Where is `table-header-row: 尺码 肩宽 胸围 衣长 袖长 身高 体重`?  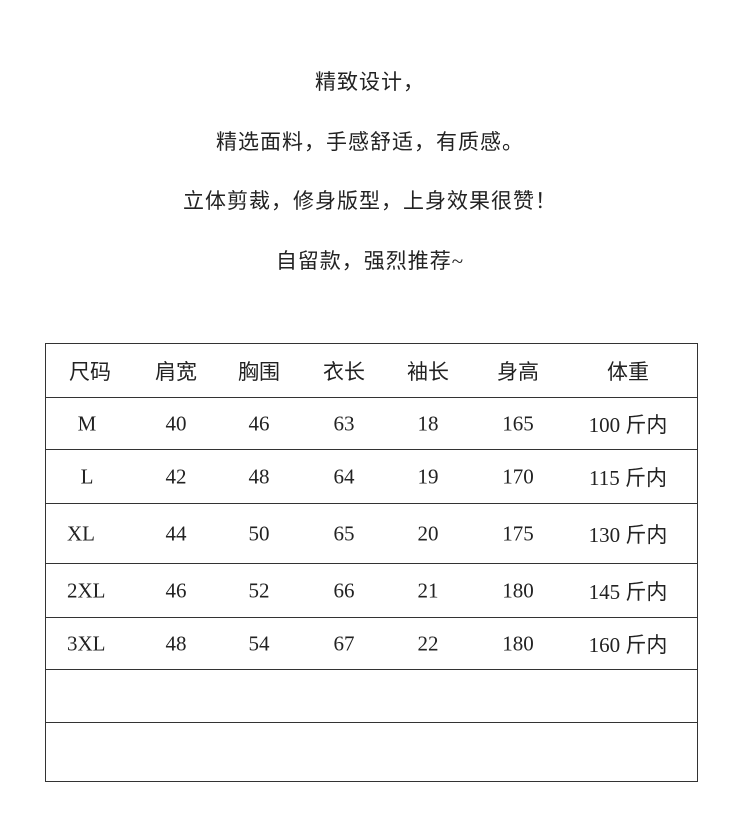 table-header-row: 尺码 肩宽 胸围 衣长 袖长 身高 体重 is located at coordinates (371, 371).